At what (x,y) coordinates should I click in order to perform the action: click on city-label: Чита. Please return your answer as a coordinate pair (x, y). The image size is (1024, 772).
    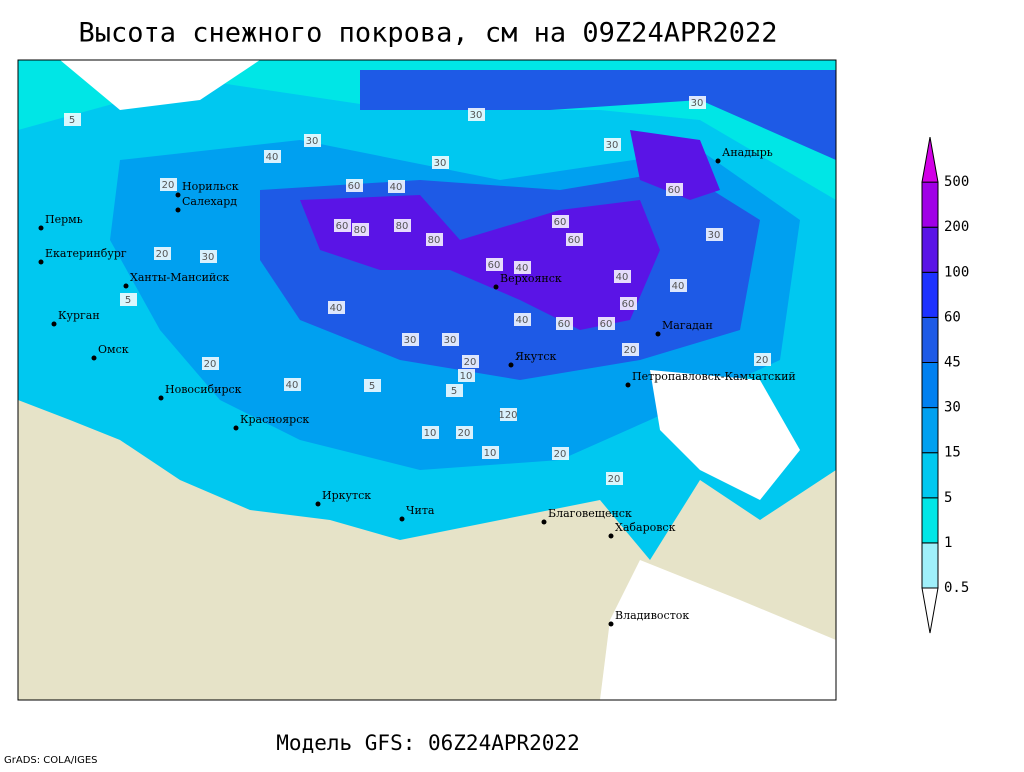
    Looking at the image, I should click on (420, 510).